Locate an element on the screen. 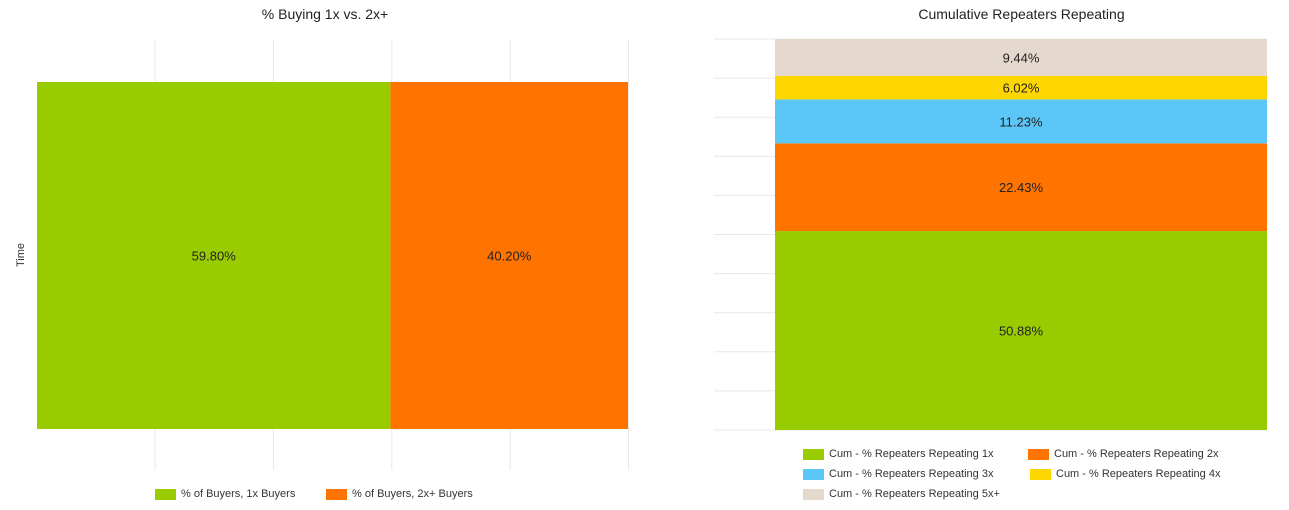 The height and width of the screenshot is (510, 1289). legend-item: % of Buyers, 2x+ Buyers is located at coordinates (399, 494).